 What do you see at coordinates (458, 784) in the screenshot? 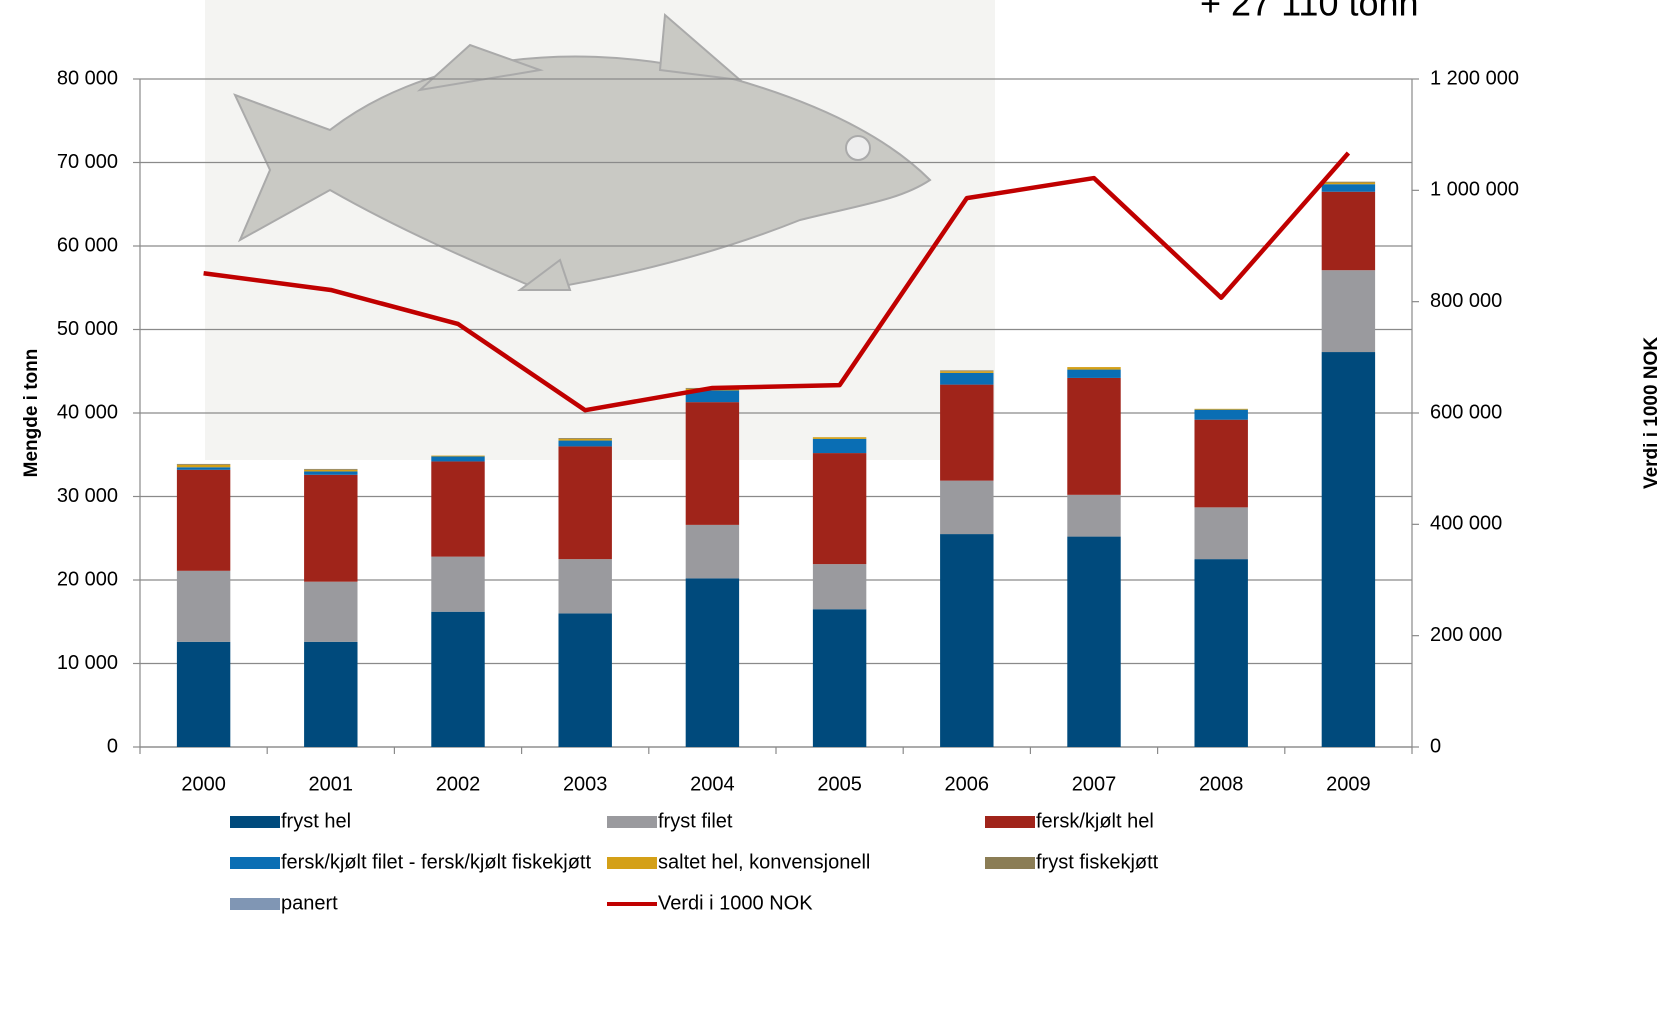
I see `x-tick-label: 2002` at bounding box center [458, 784].